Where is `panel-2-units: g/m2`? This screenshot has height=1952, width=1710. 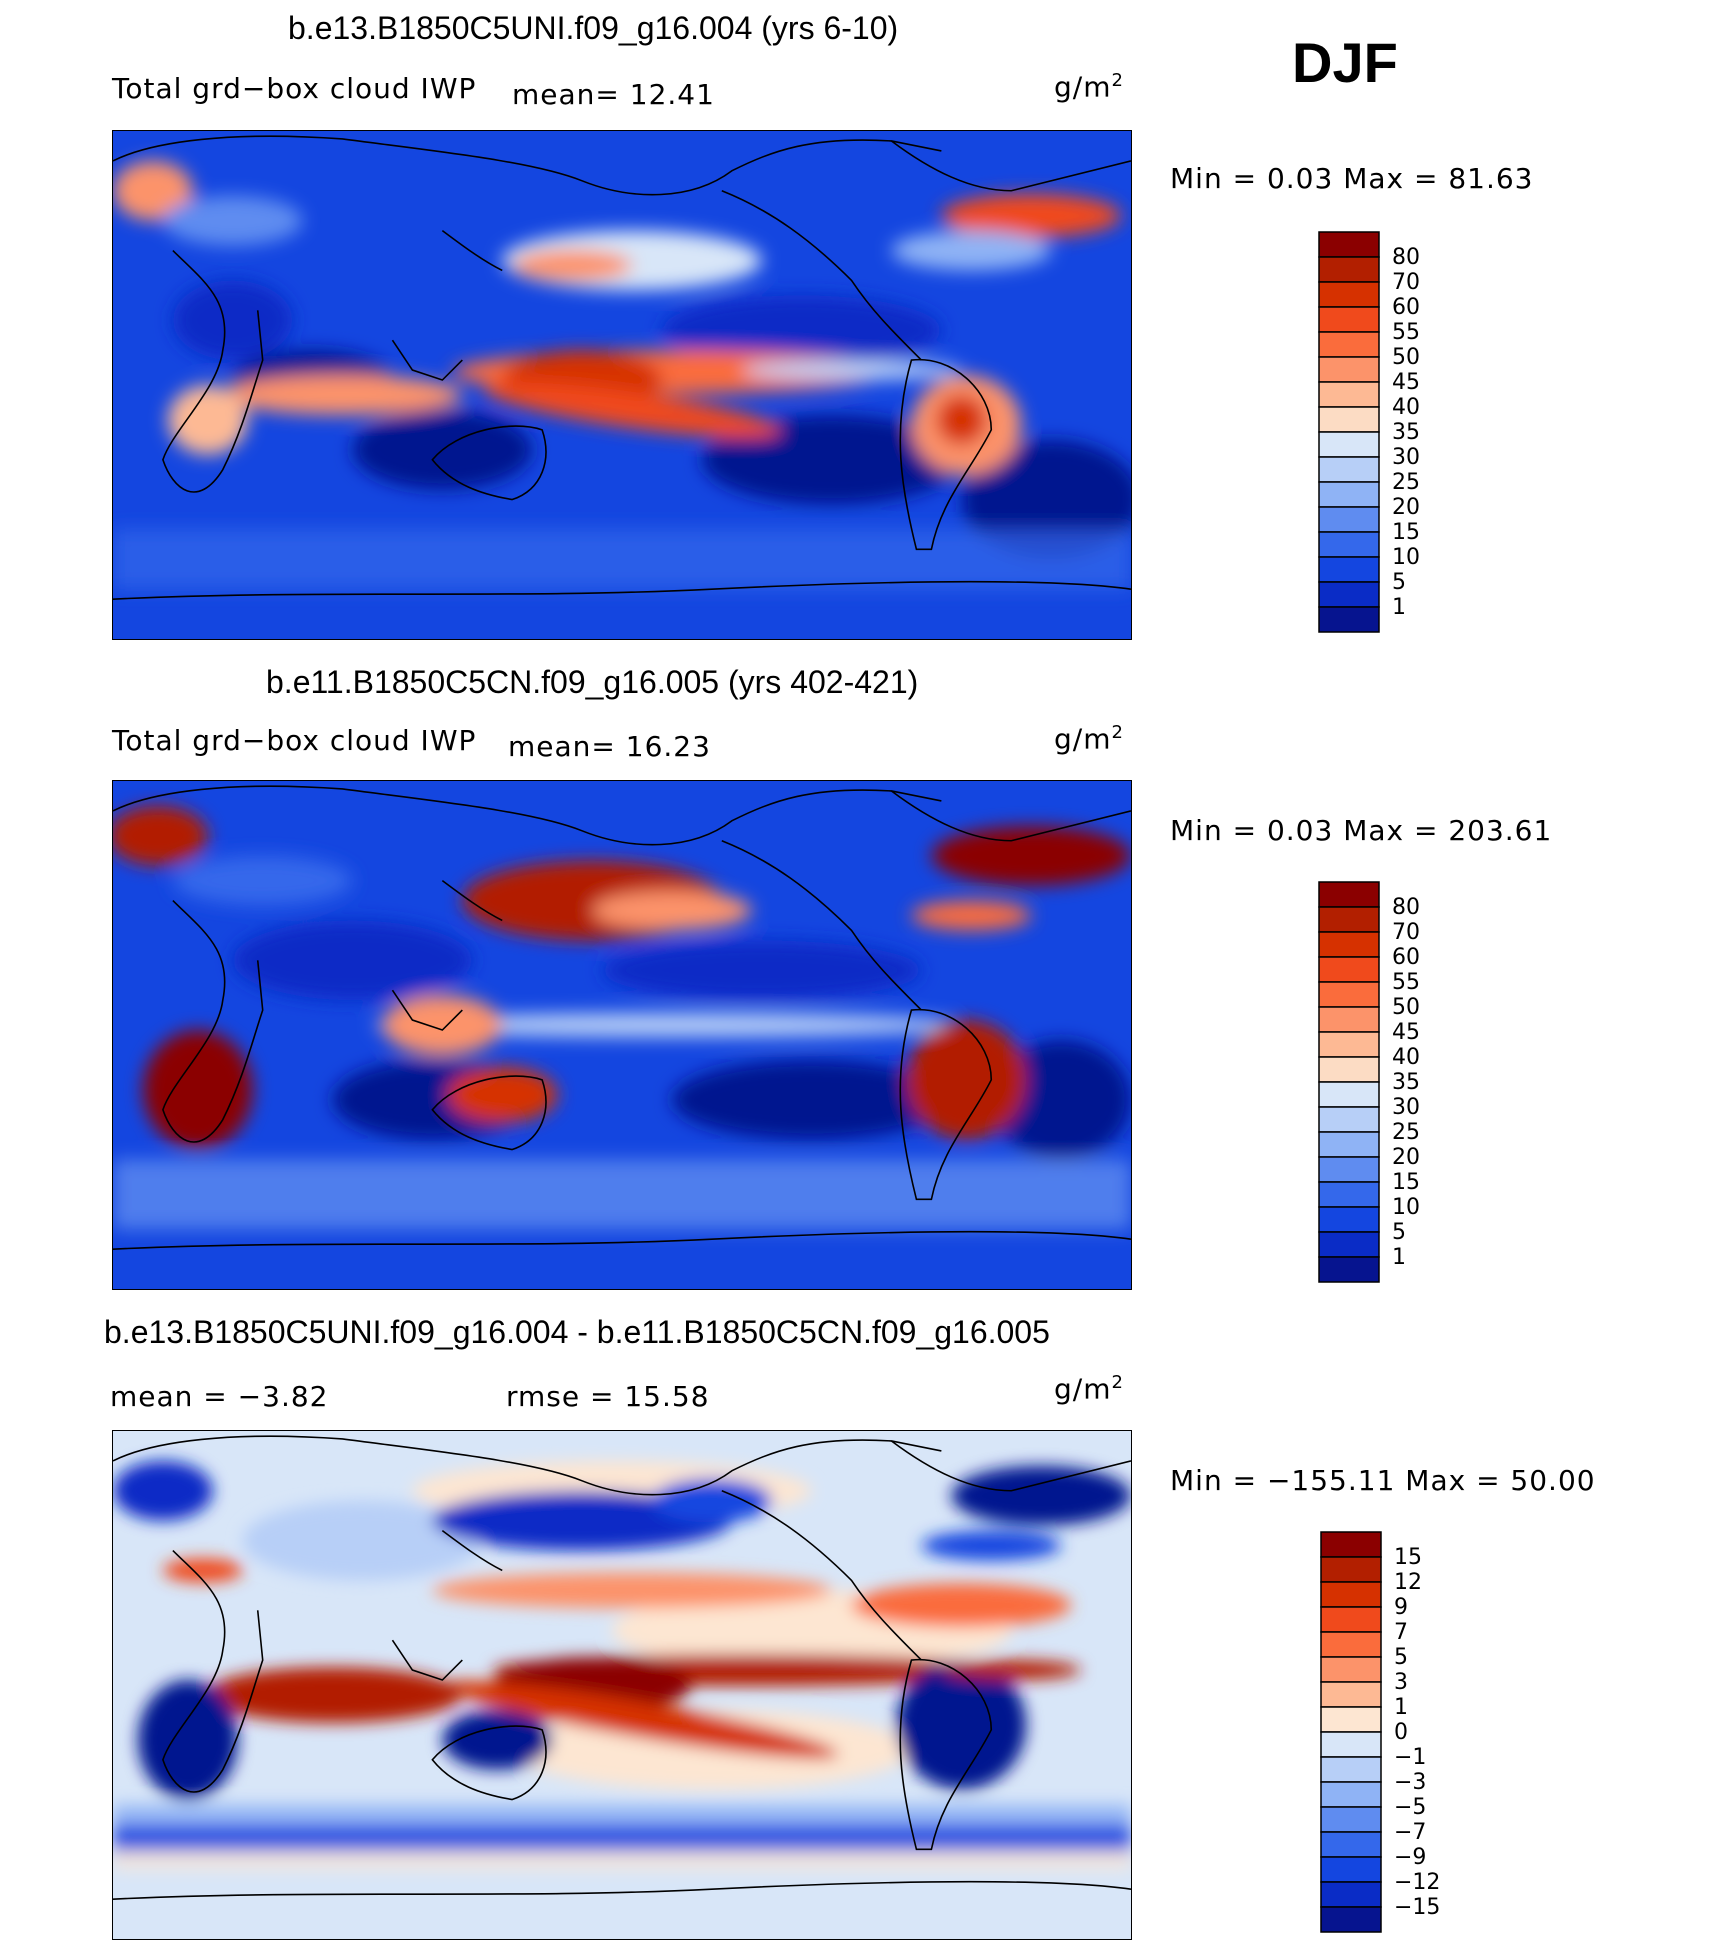 panel-2-units: g/m2 is located at coordinates (1089, 739).